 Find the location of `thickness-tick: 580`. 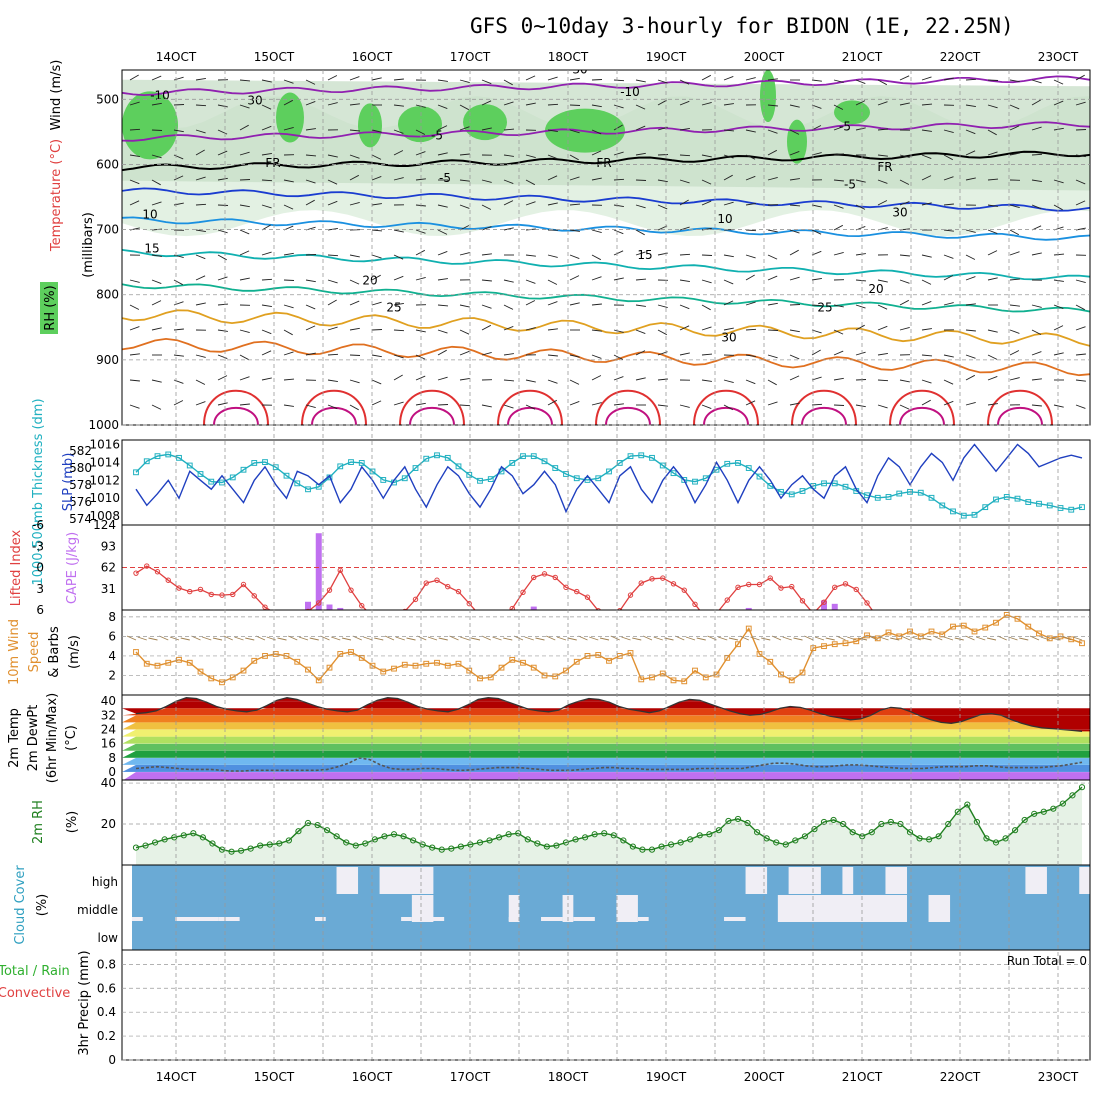

thickness-tick: 580 is located at coordinates (80, 468).